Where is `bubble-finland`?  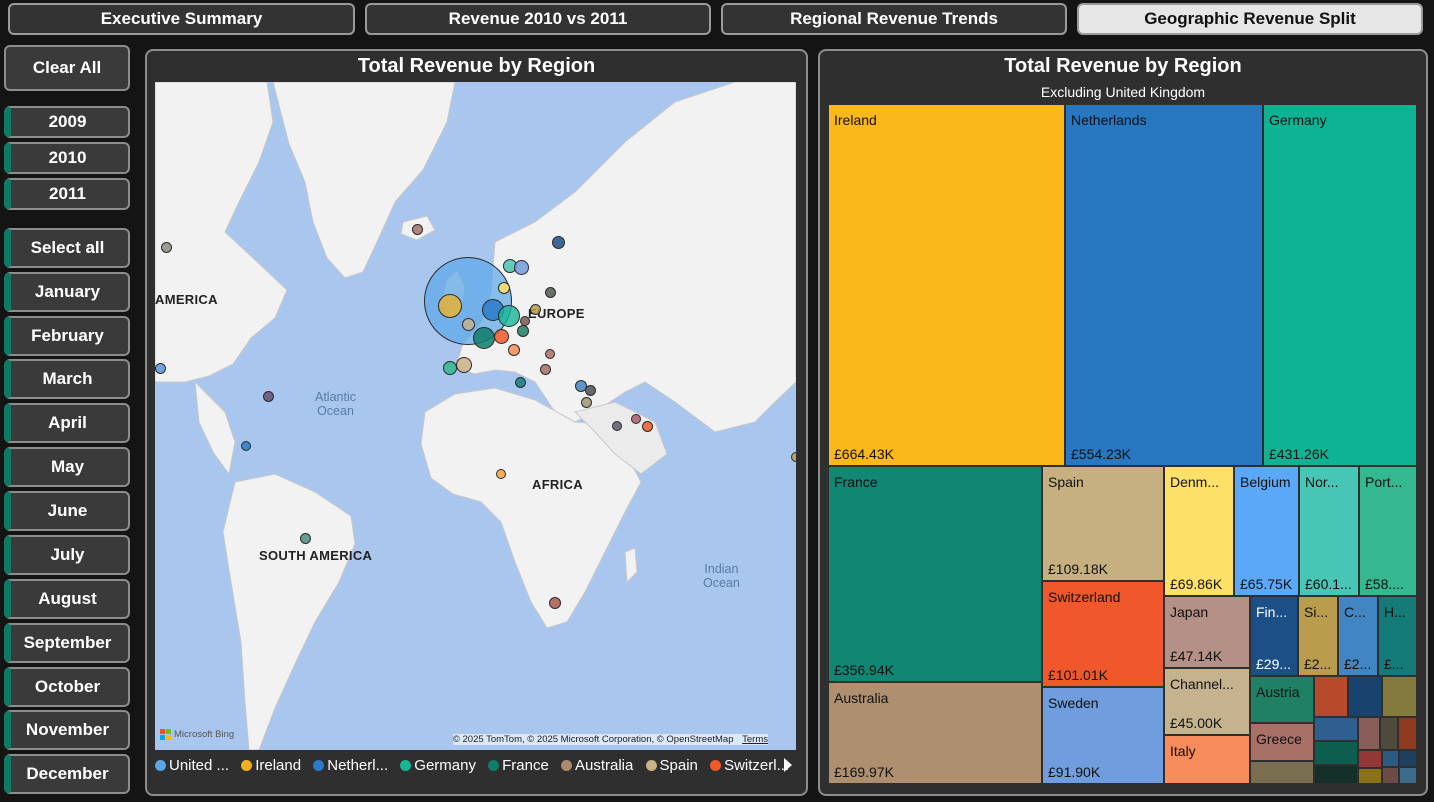
bubble-finland is located at coordinates (558, 242).